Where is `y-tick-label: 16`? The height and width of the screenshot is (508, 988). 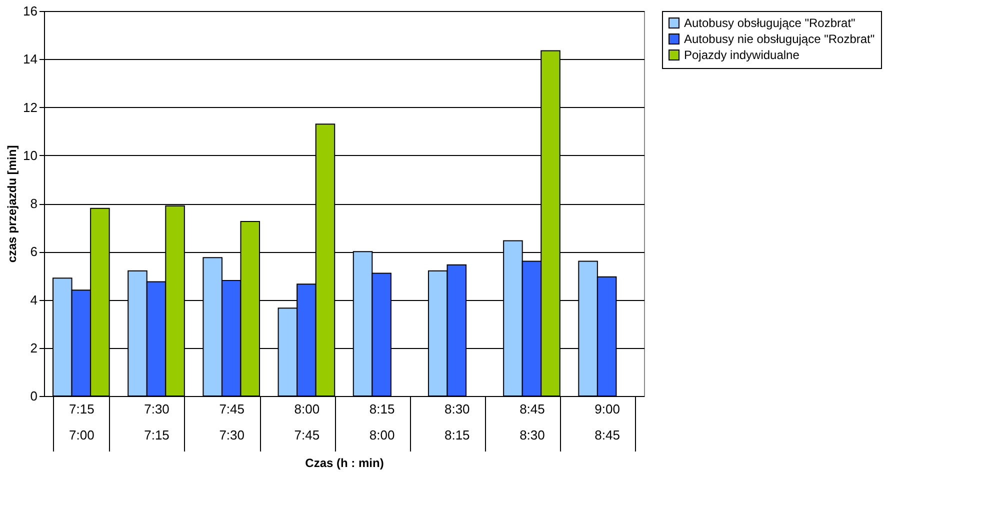
y-tick-label: 16 is located at coordinates (30, 11).